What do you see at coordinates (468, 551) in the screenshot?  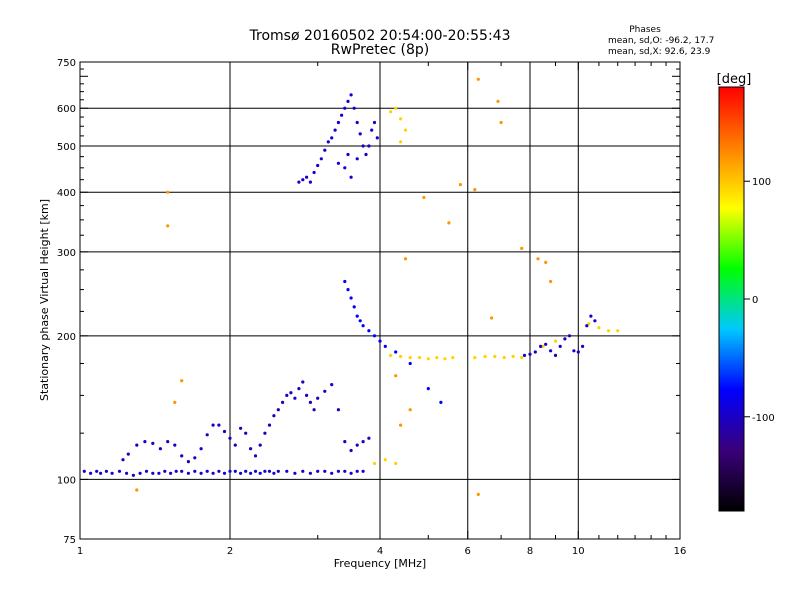 I see `x-tick-label: 6` at bounding box center [468, 551].